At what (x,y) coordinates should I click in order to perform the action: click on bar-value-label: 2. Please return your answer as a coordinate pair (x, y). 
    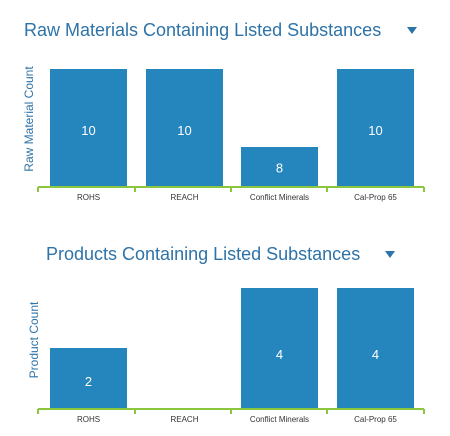
    Looking at the image, I should click on (88, 381).